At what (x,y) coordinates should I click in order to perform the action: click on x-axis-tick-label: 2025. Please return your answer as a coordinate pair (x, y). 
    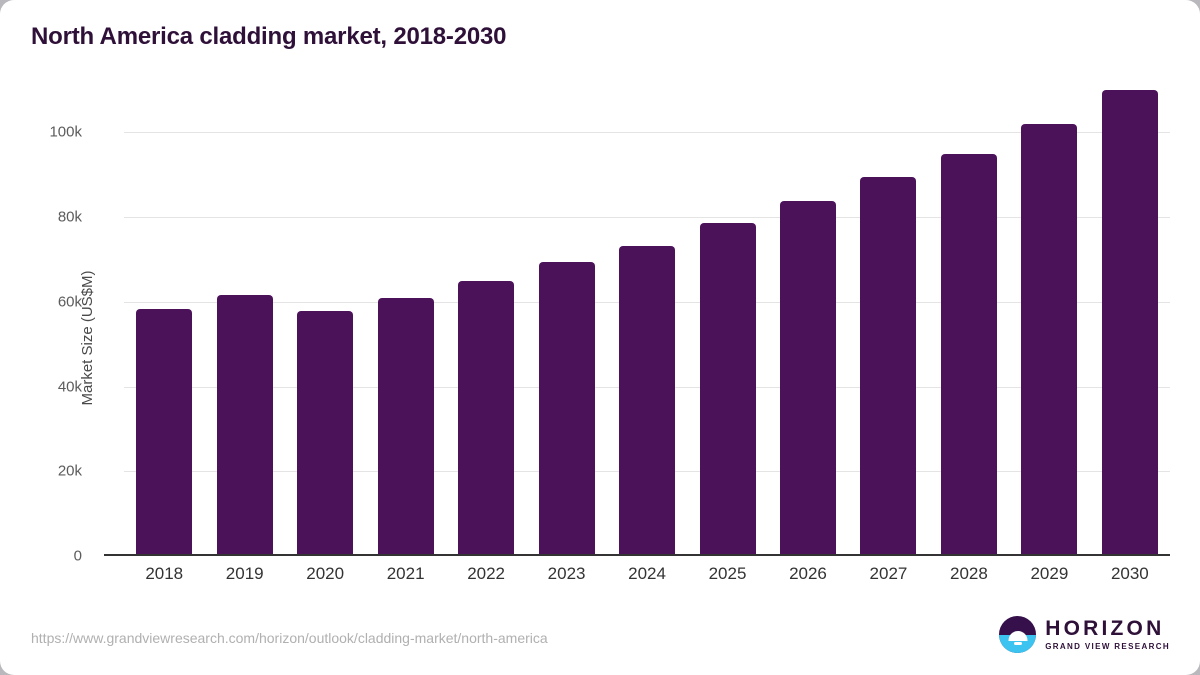
    Looking at the image, I should click on (727, 573).